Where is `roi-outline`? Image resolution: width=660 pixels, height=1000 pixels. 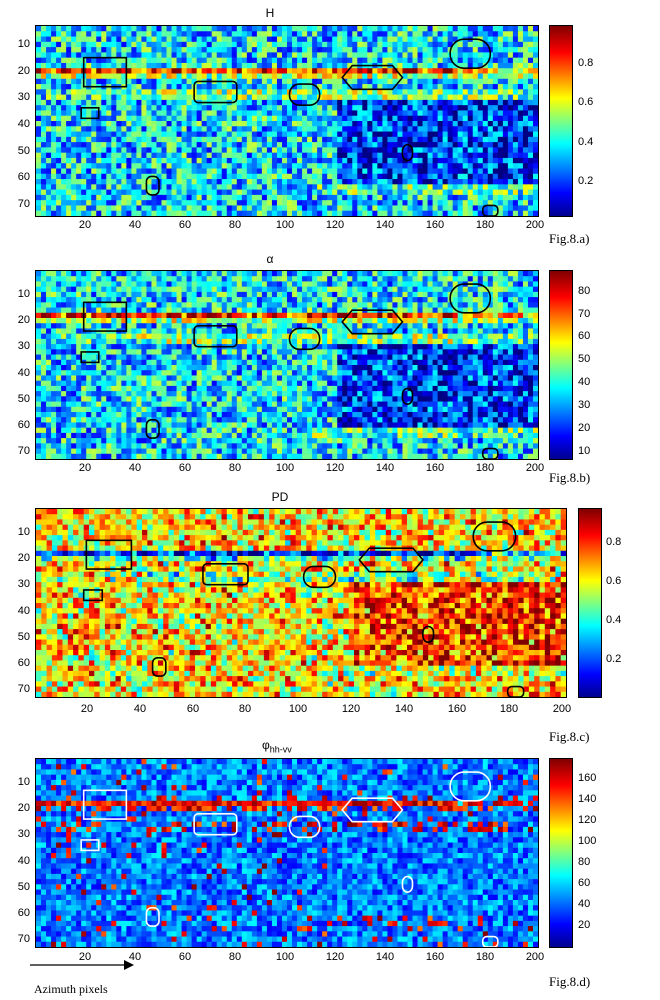 roi-outline is located at coordinates (470, 54).